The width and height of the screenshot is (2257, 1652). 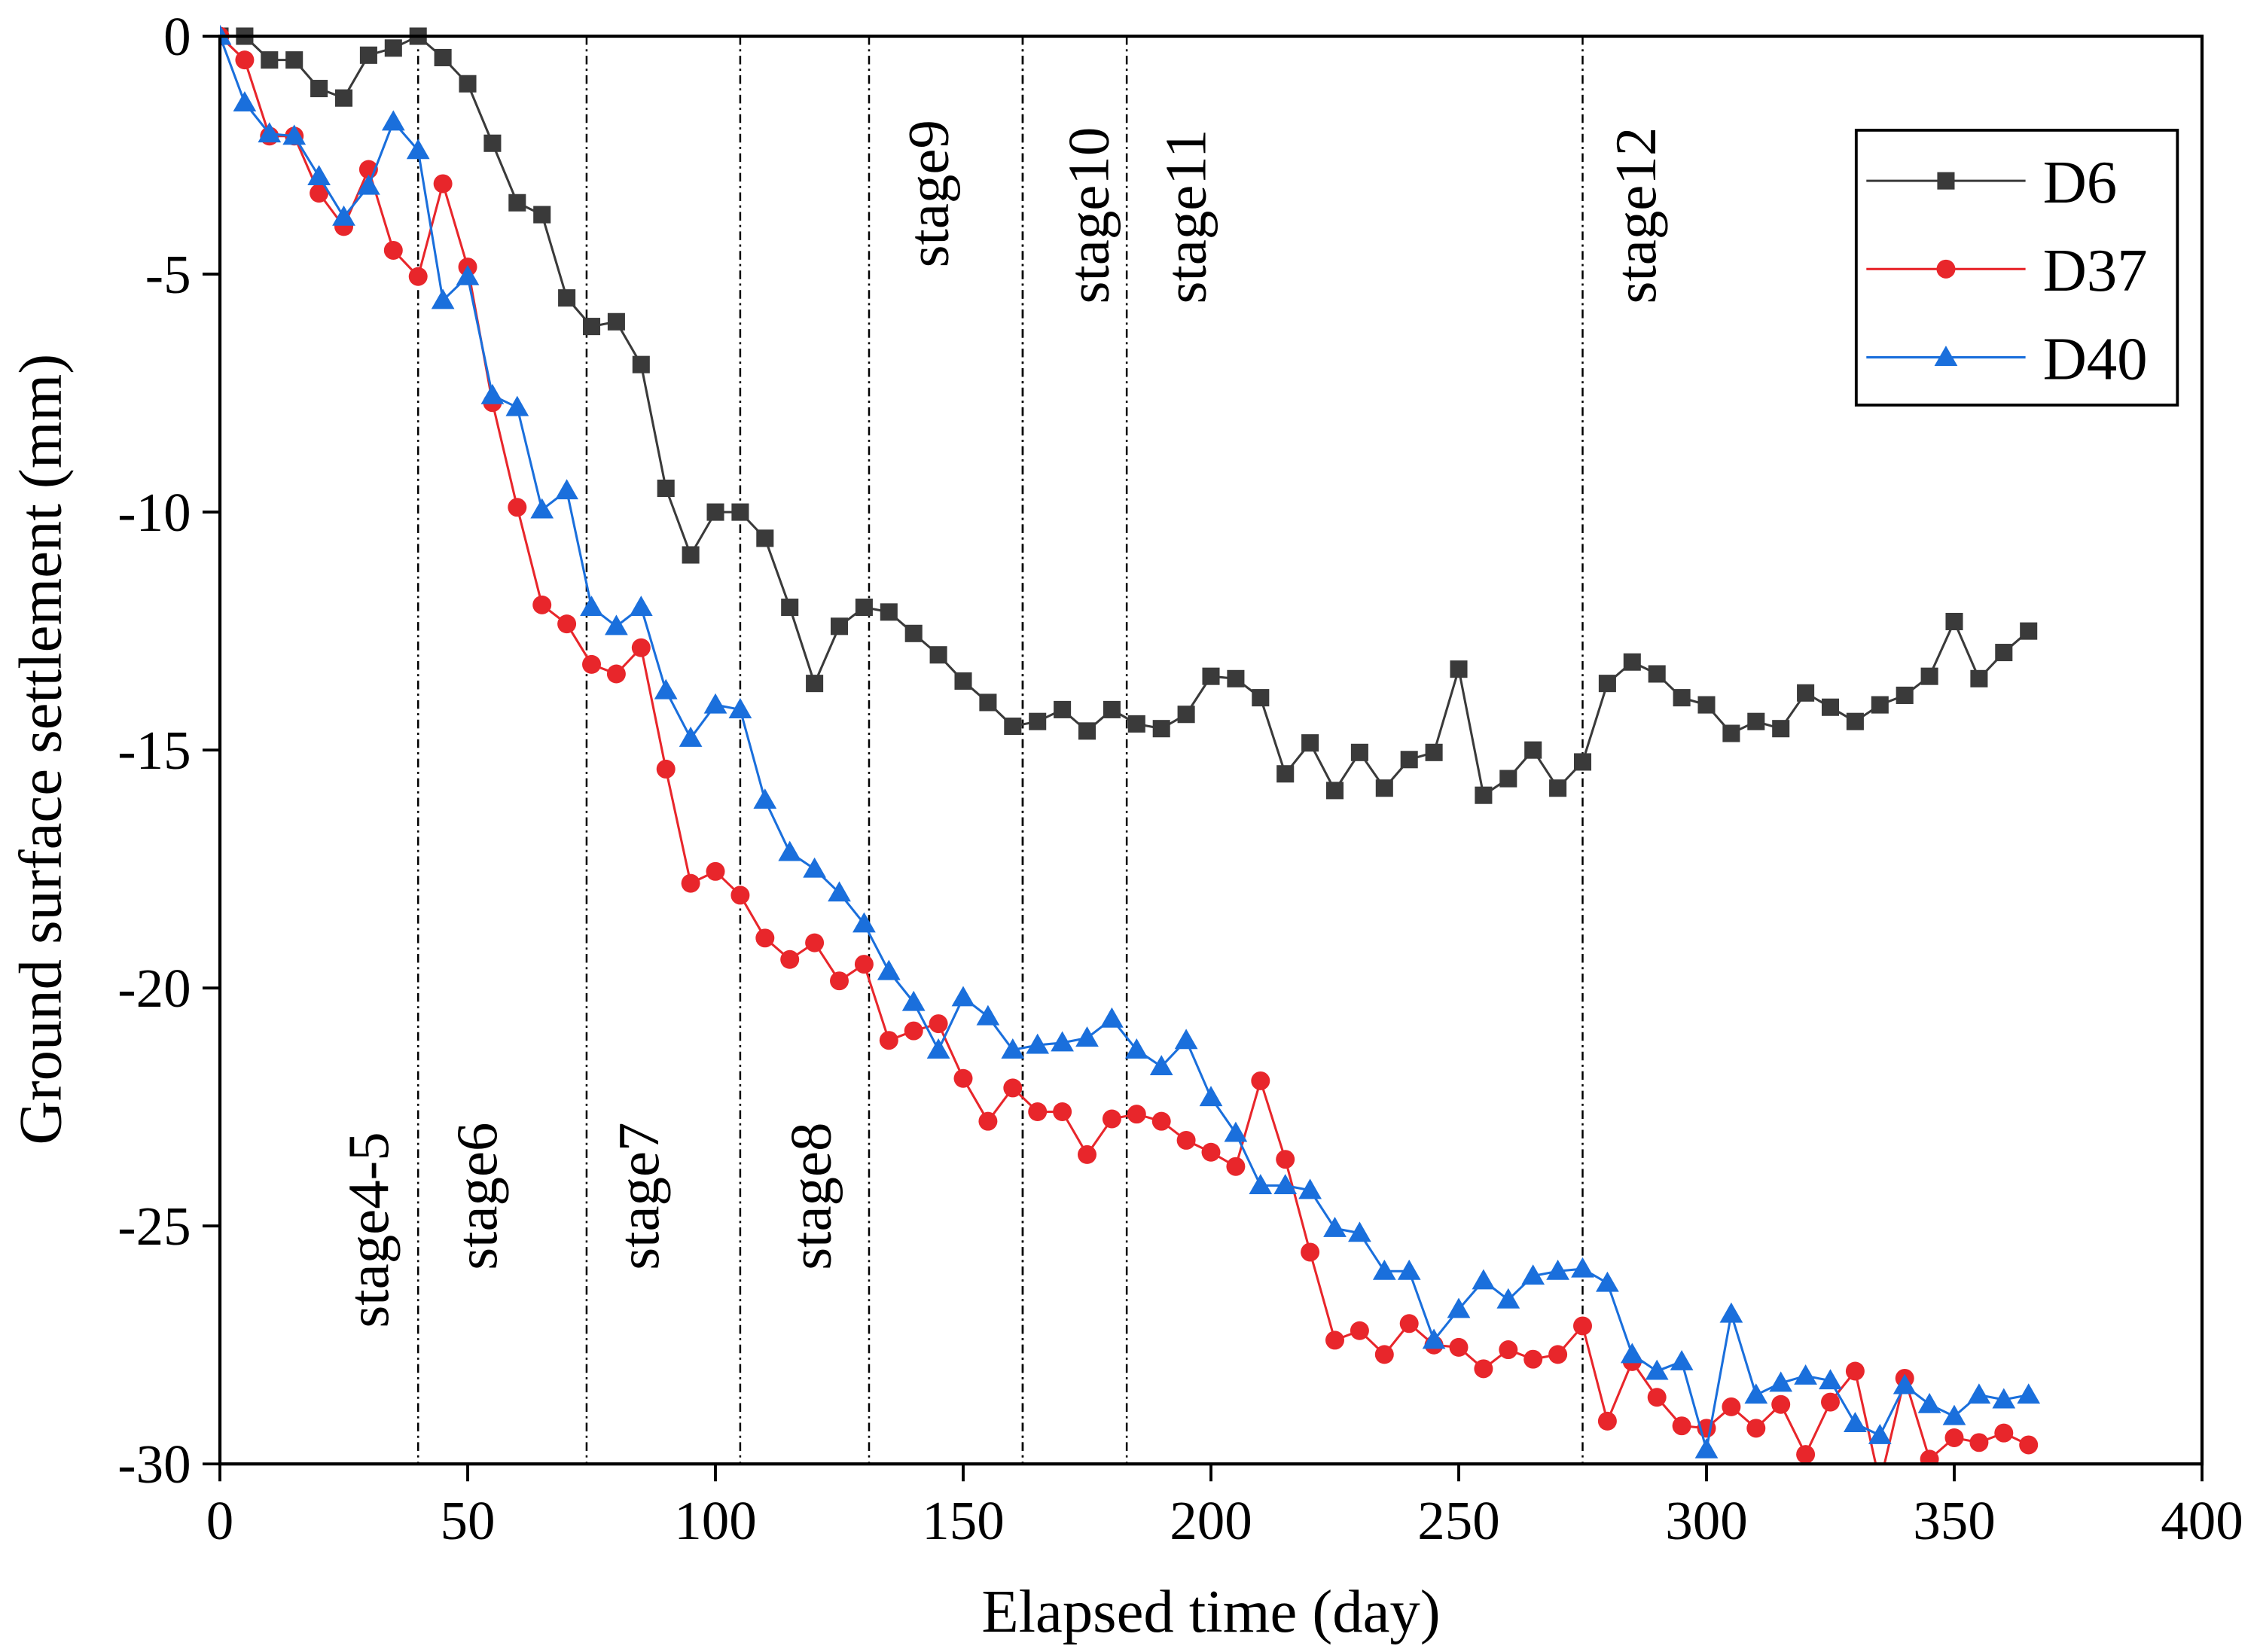 What do you see at coordinates (154, 512) in the screenshot?
I see `y-tick-label: -10` at bounding box center [154, 512].